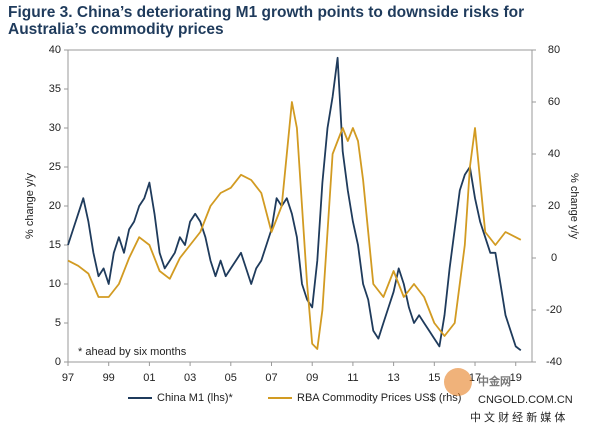 Image resolution: width=600 pixels, height=436 pixels. I want to click on watermark-url: CNGOLD.COM.CN, so click(525, 400).